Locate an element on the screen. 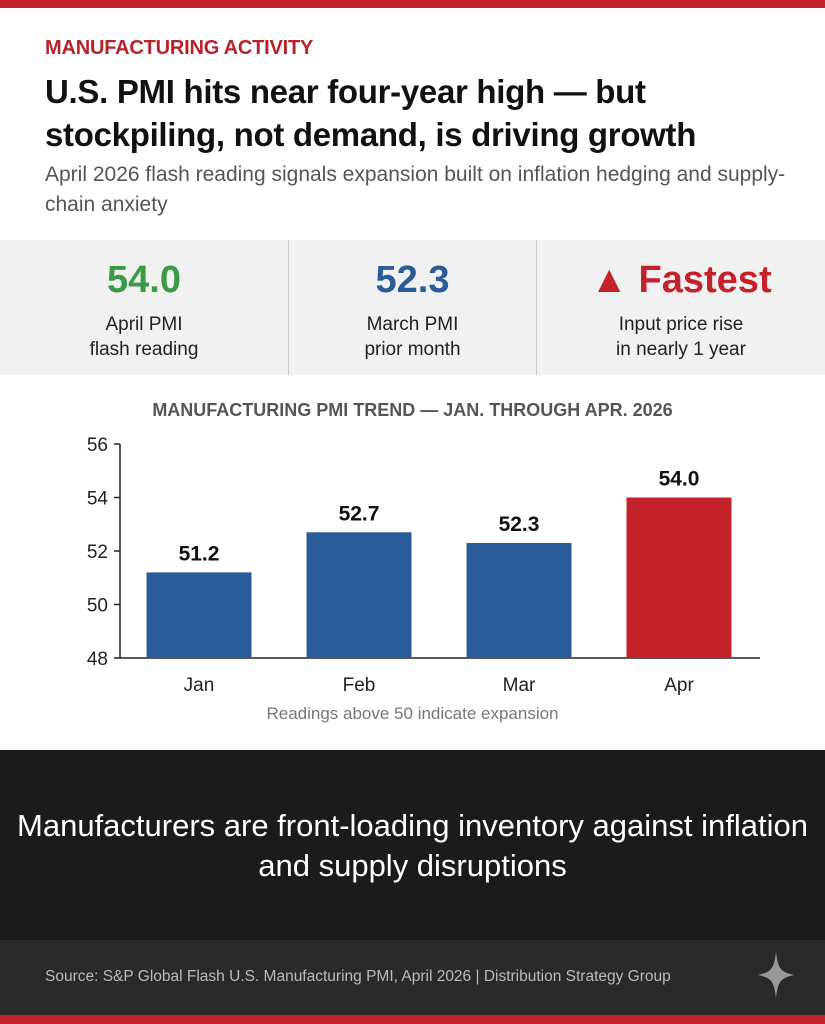 The image size is (825, 1024). bar-value-label: 54.0 is located at coordinates (679, 479).